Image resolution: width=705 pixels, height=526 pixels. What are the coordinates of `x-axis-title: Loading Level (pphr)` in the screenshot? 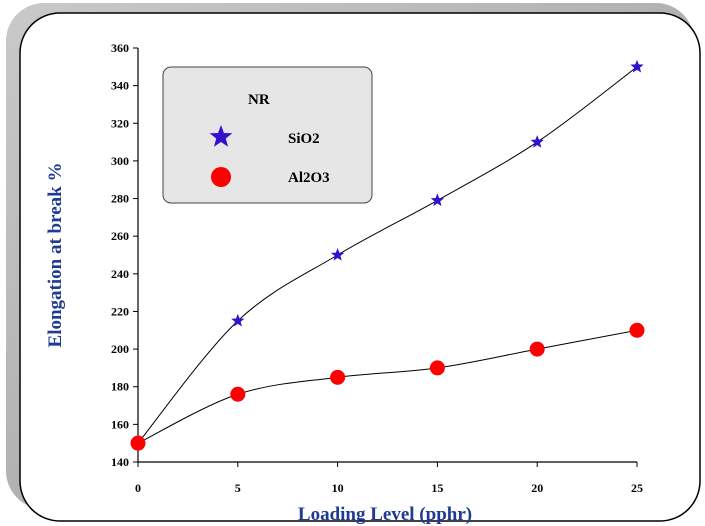 It's located at (385, 514).